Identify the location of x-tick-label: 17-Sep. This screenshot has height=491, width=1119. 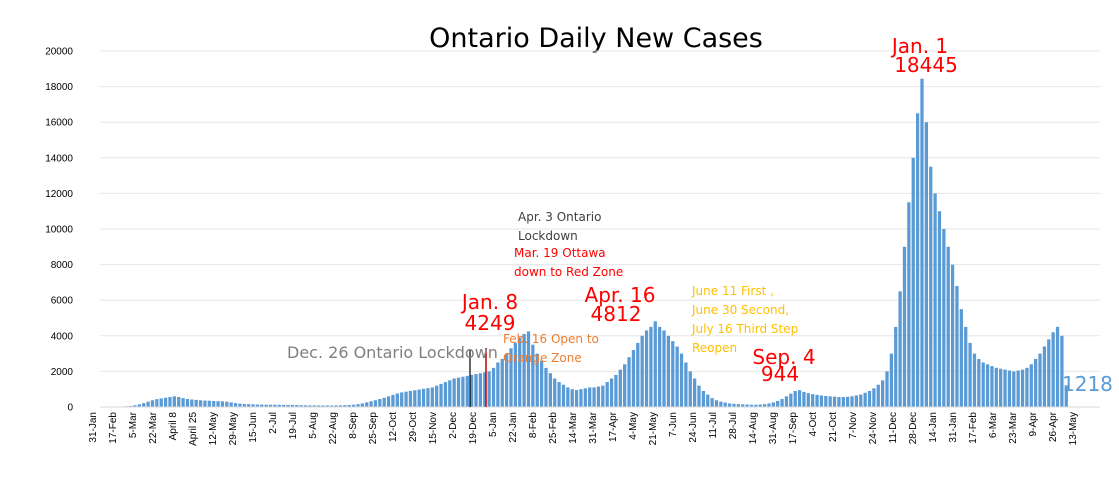
(793, 428).